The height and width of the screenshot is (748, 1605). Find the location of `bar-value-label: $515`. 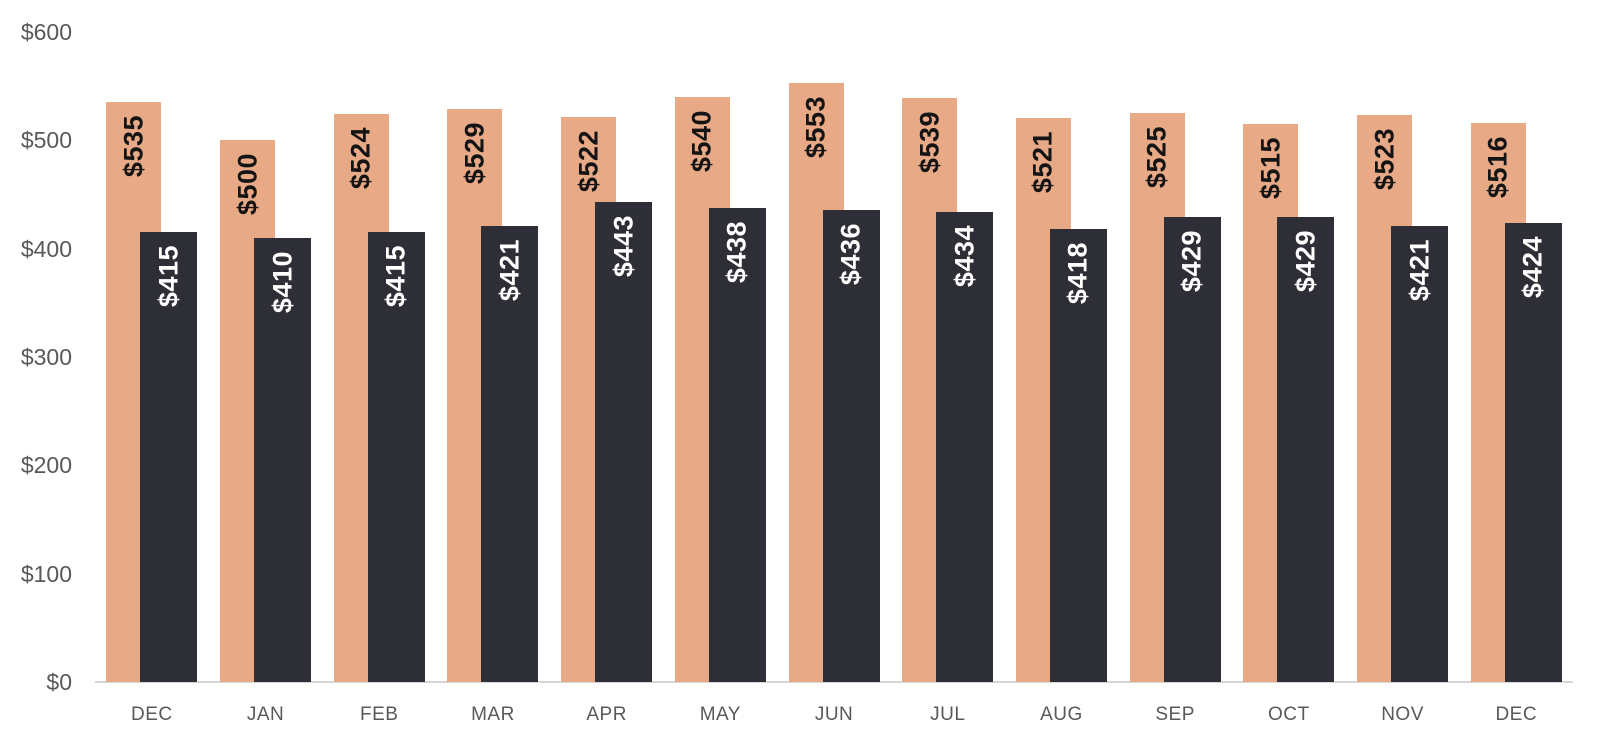

bar-value-label: $515 is located at coordinates (1270, 168).